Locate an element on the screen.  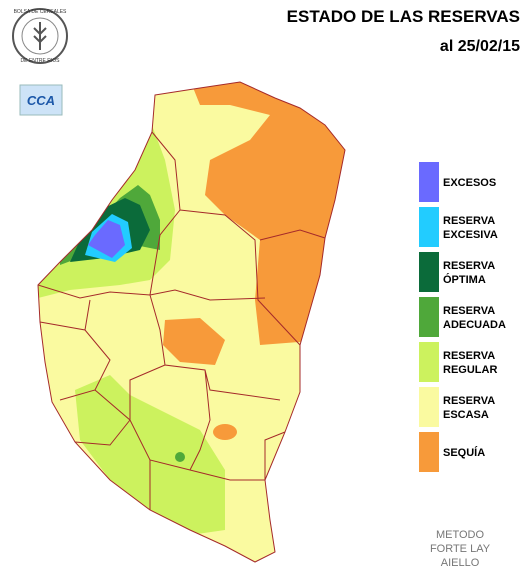
legend-label: ADECUADA is located at coordinates (474, 325).